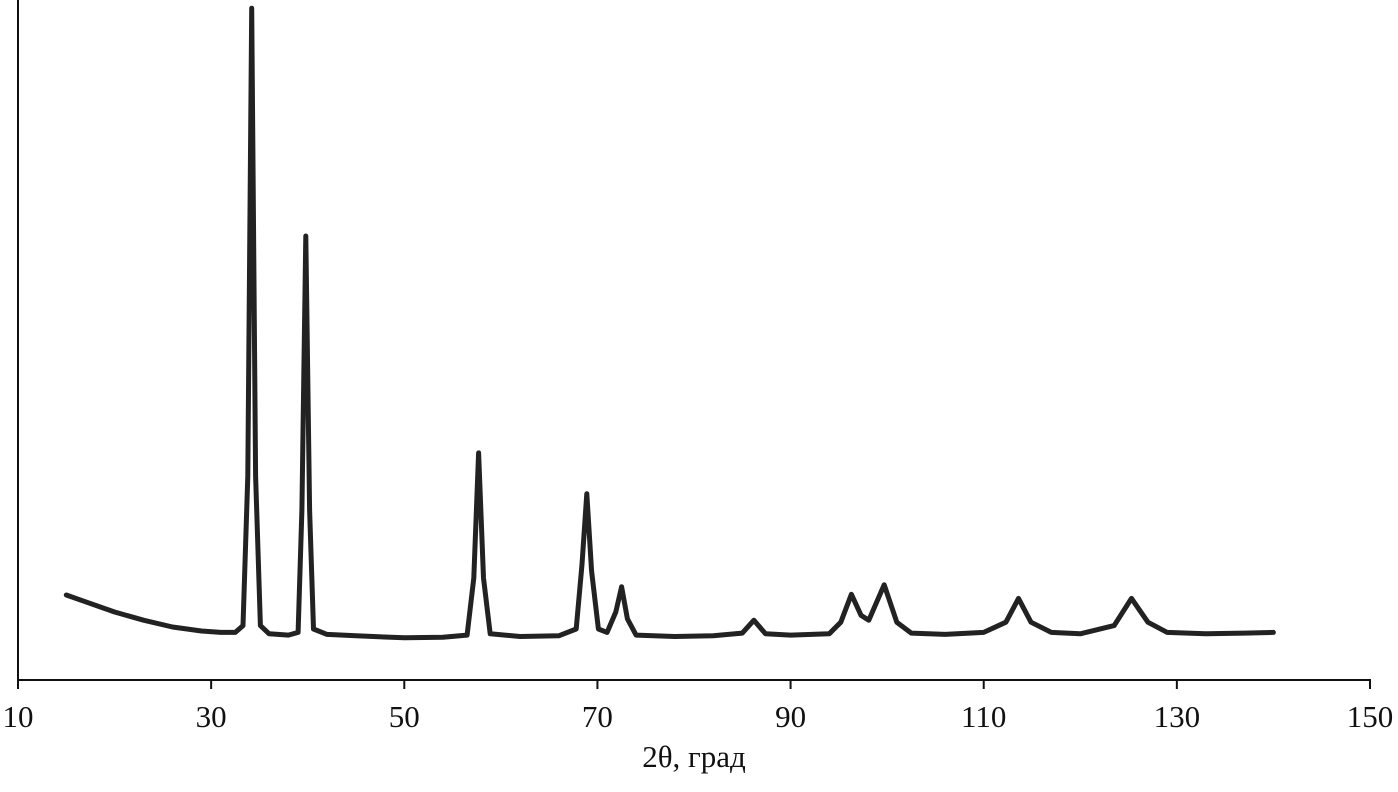  I want to click on x-tick-label: 150, so click(1370, 716).